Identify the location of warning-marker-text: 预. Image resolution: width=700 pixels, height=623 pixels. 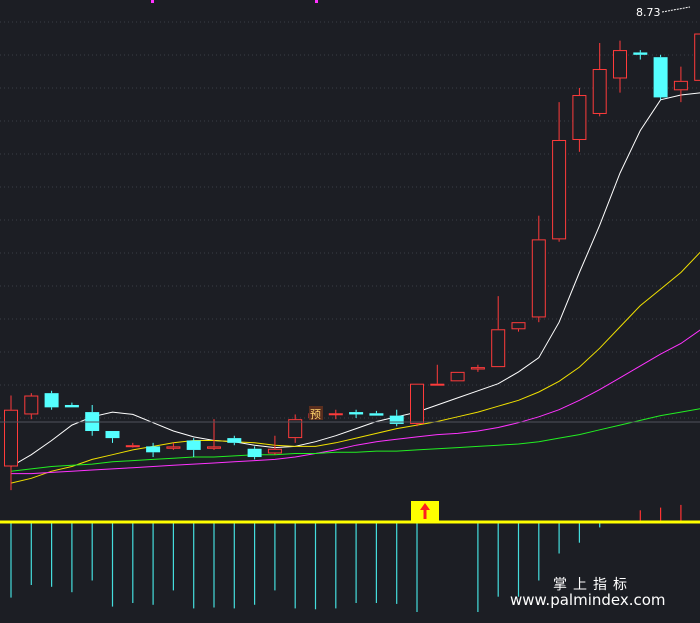
(315, 414).